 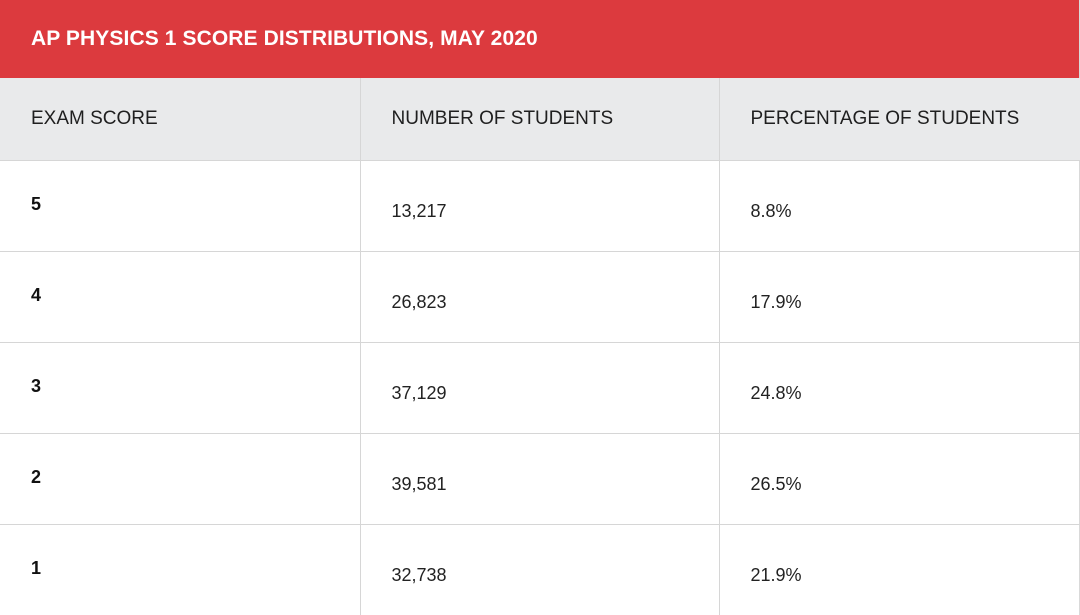 I want to click on exam-score-cell: 3, so click(x=180, y=388).